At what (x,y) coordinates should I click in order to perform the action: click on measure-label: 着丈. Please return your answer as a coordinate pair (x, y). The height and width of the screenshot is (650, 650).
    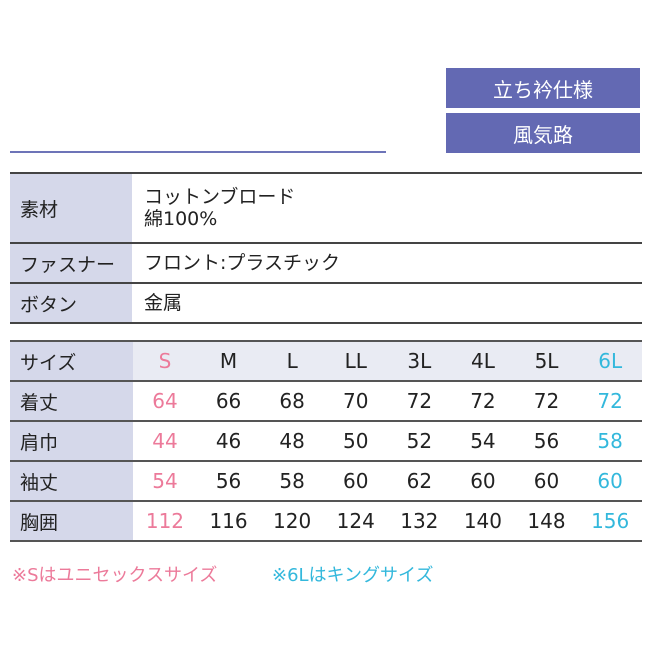
    Looking at the image, I should click on (72, 401).